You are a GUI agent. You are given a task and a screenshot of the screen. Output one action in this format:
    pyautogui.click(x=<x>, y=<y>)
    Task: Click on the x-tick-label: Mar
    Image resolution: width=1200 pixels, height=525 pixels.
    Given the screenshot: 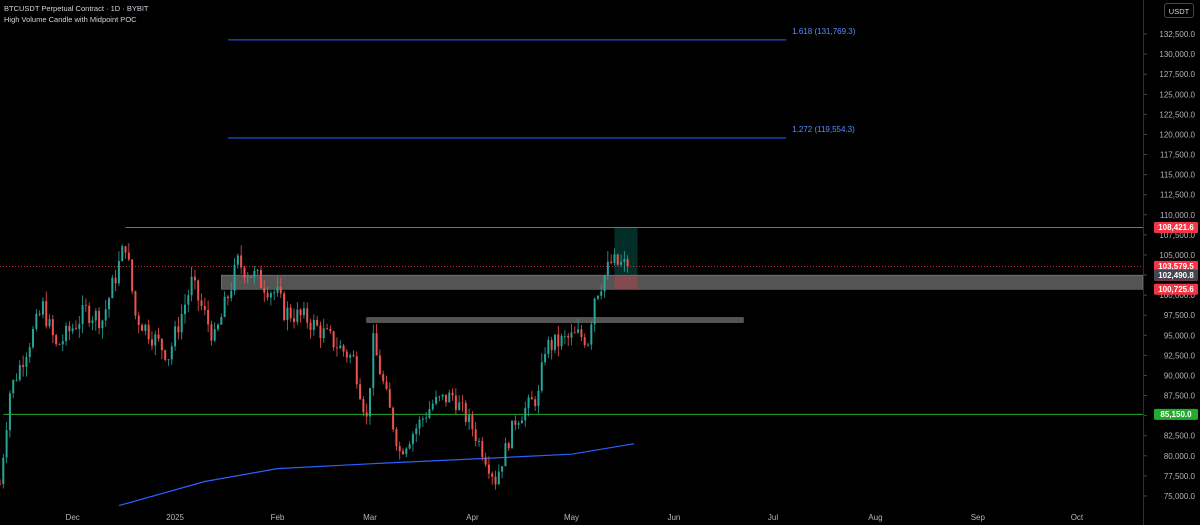 What is the action you would take?
    pyautogui.click(x=370, y=517)
    